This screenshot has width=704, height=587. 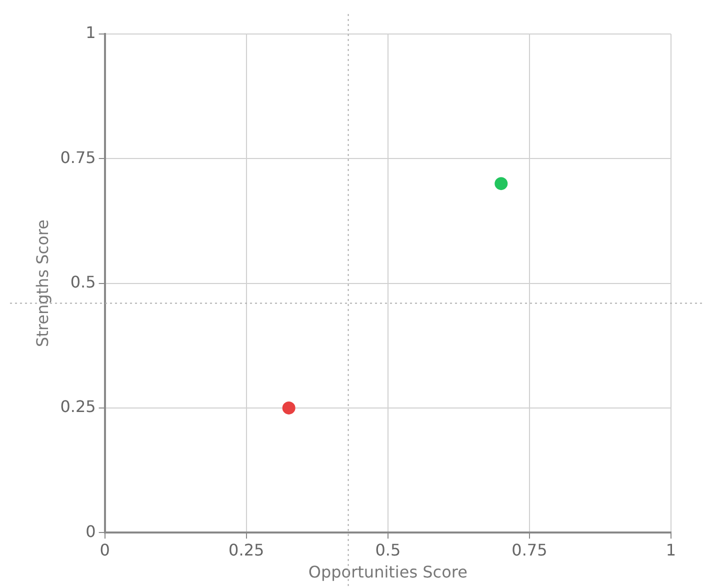 What do you see at coordinates (671, 550) in the screenshot?
I see `x-tick-label: 1` at bounding box center [671, 550].